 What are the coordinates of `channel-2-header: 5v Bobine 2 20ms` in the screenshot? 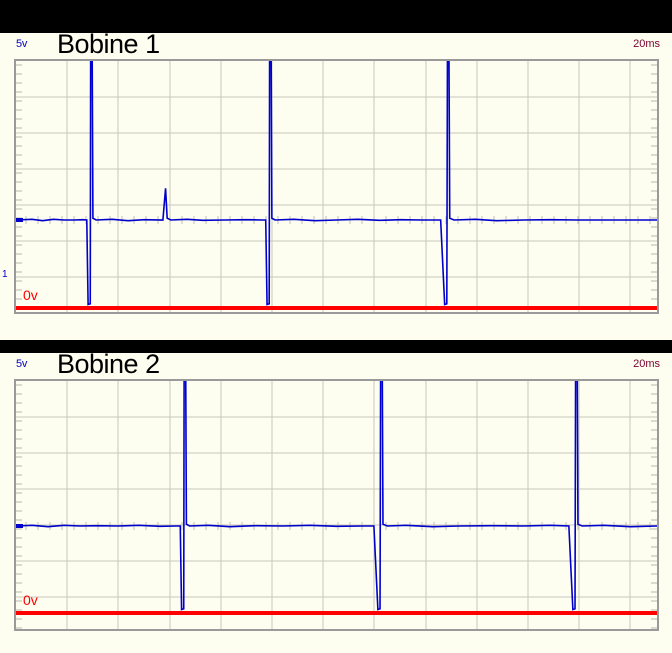 It's located at (336, 364).